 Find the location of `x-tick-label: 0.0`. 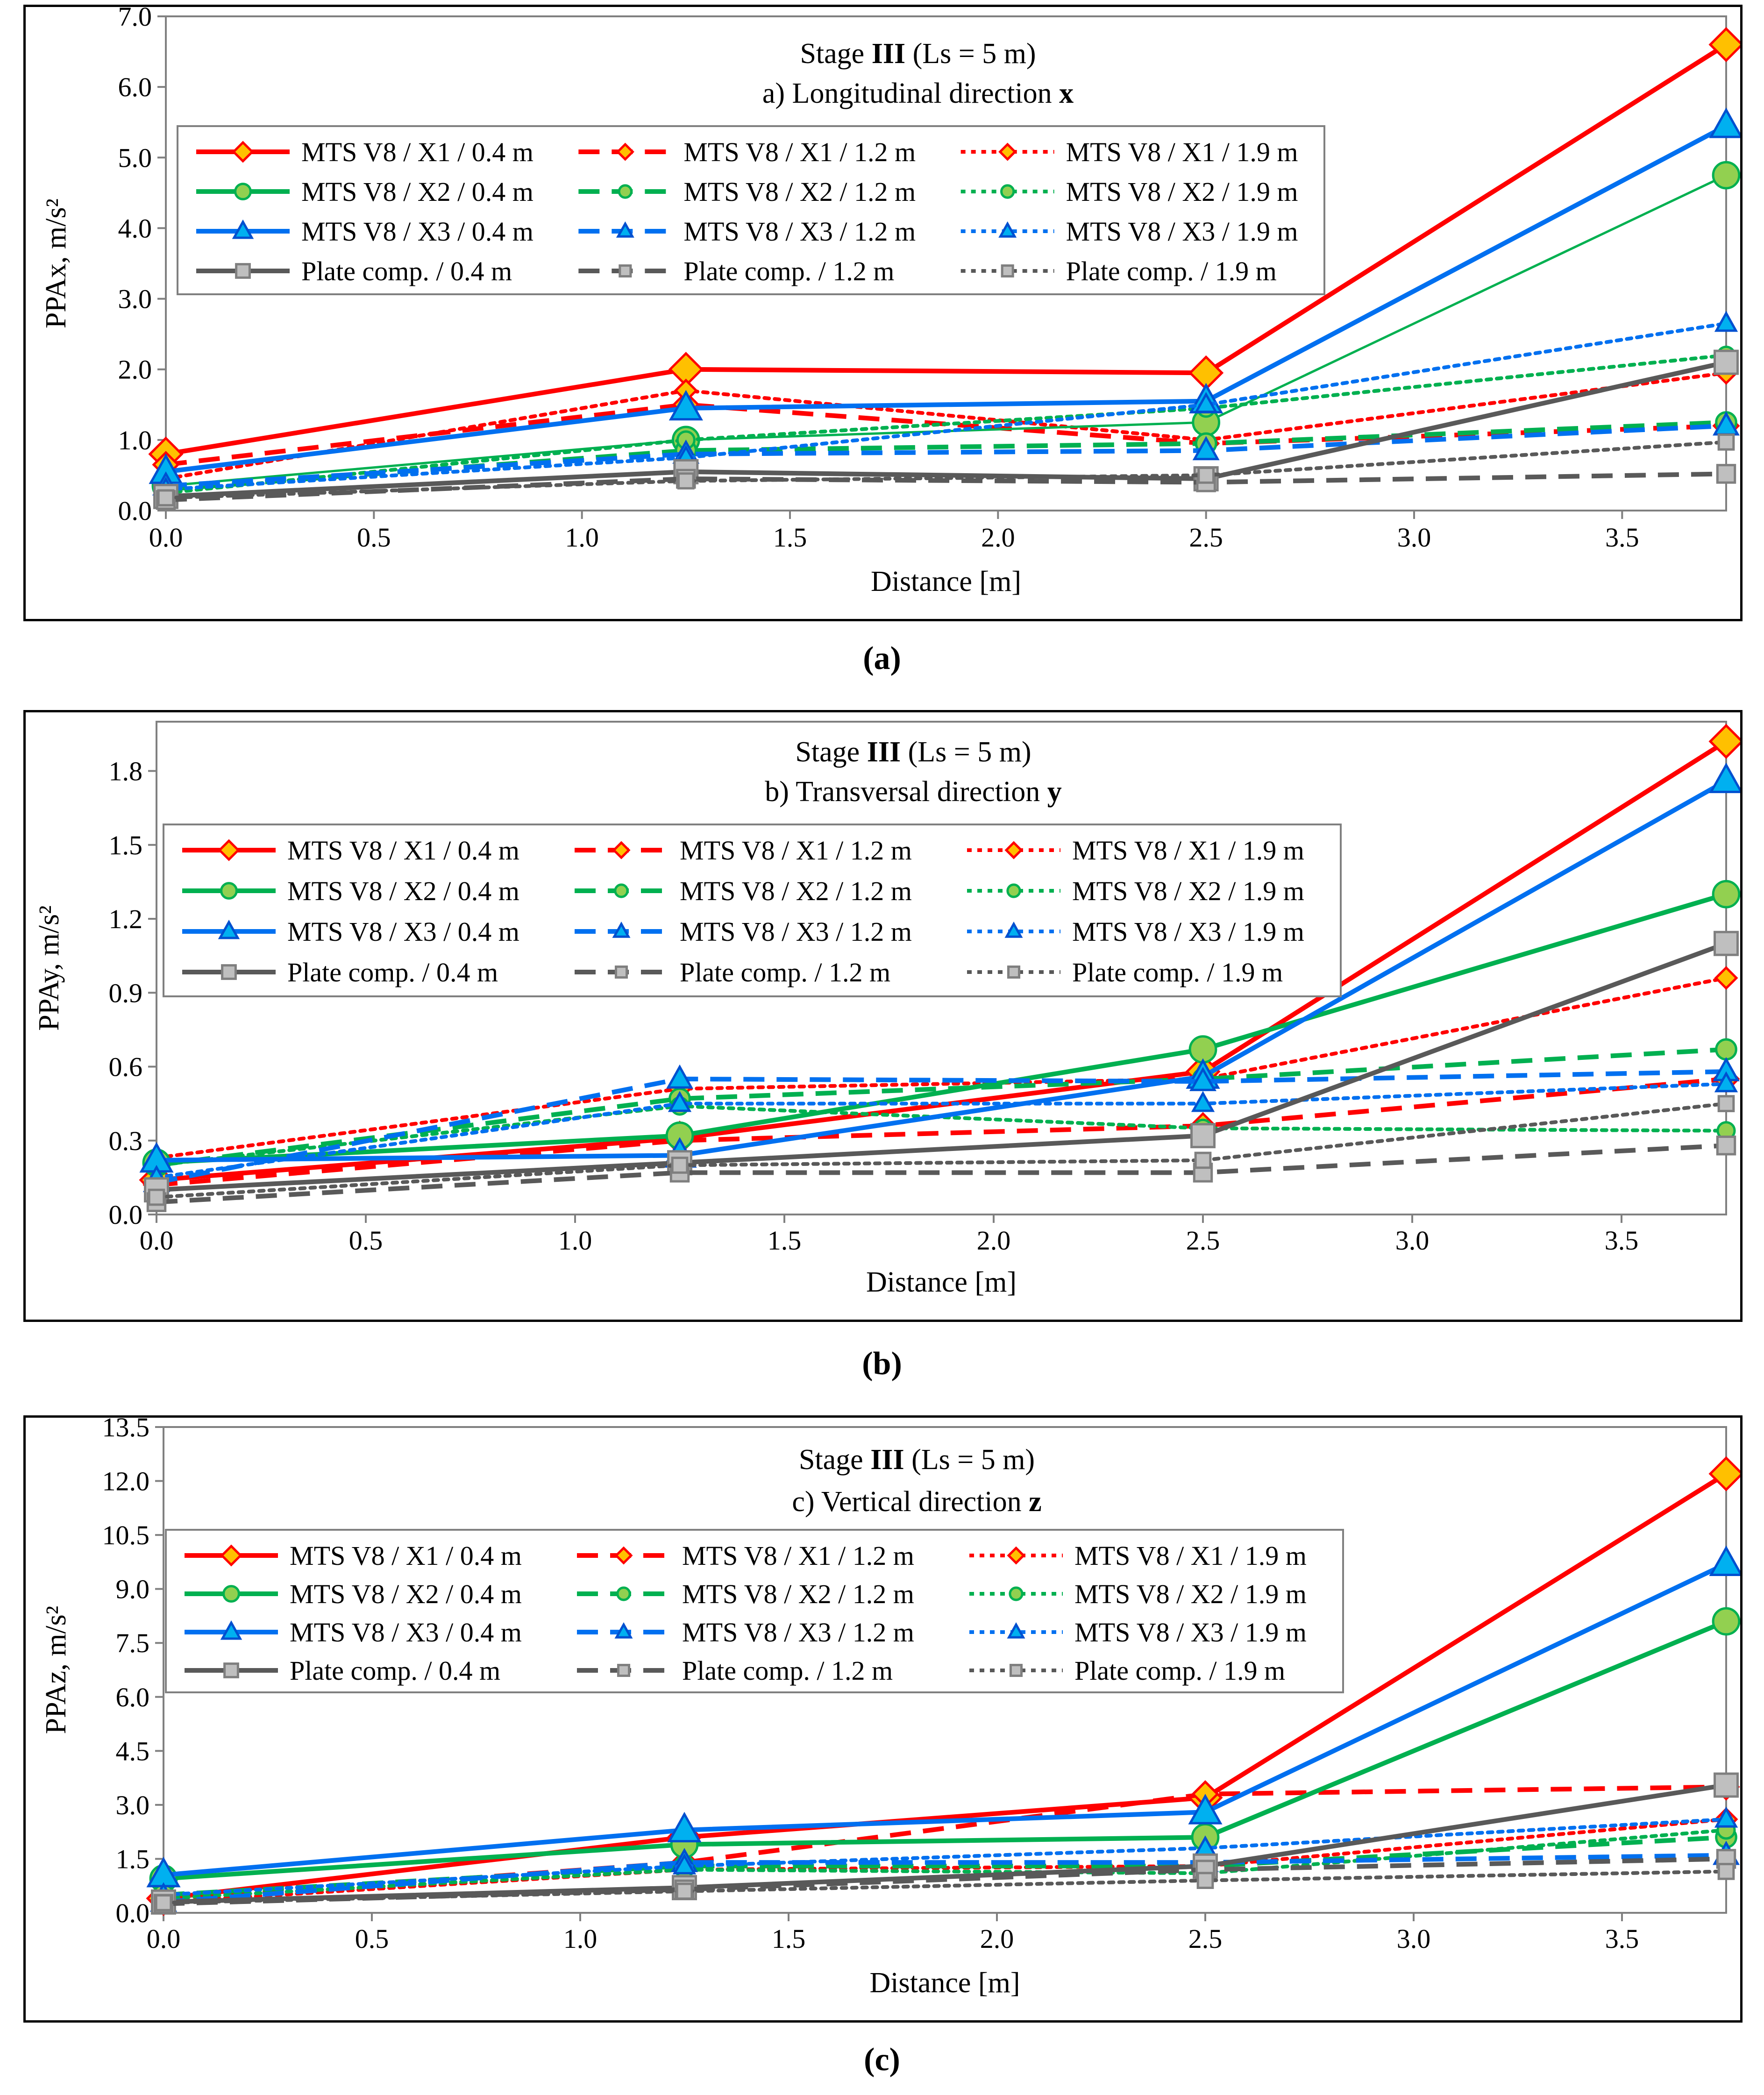

x-tick-label: 0.0 is located at coordinates (166, 537).